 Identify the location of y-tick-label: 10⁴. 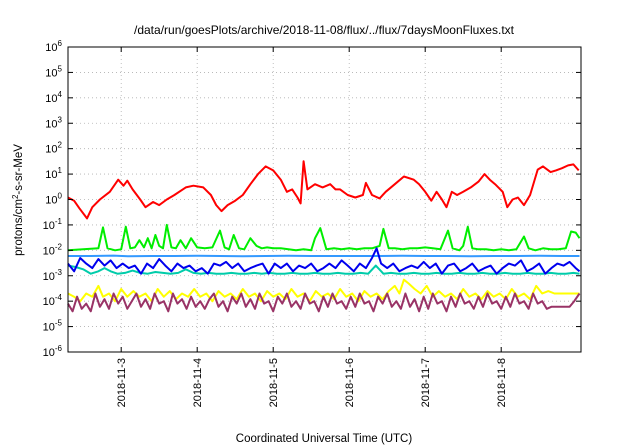
(53, 97).